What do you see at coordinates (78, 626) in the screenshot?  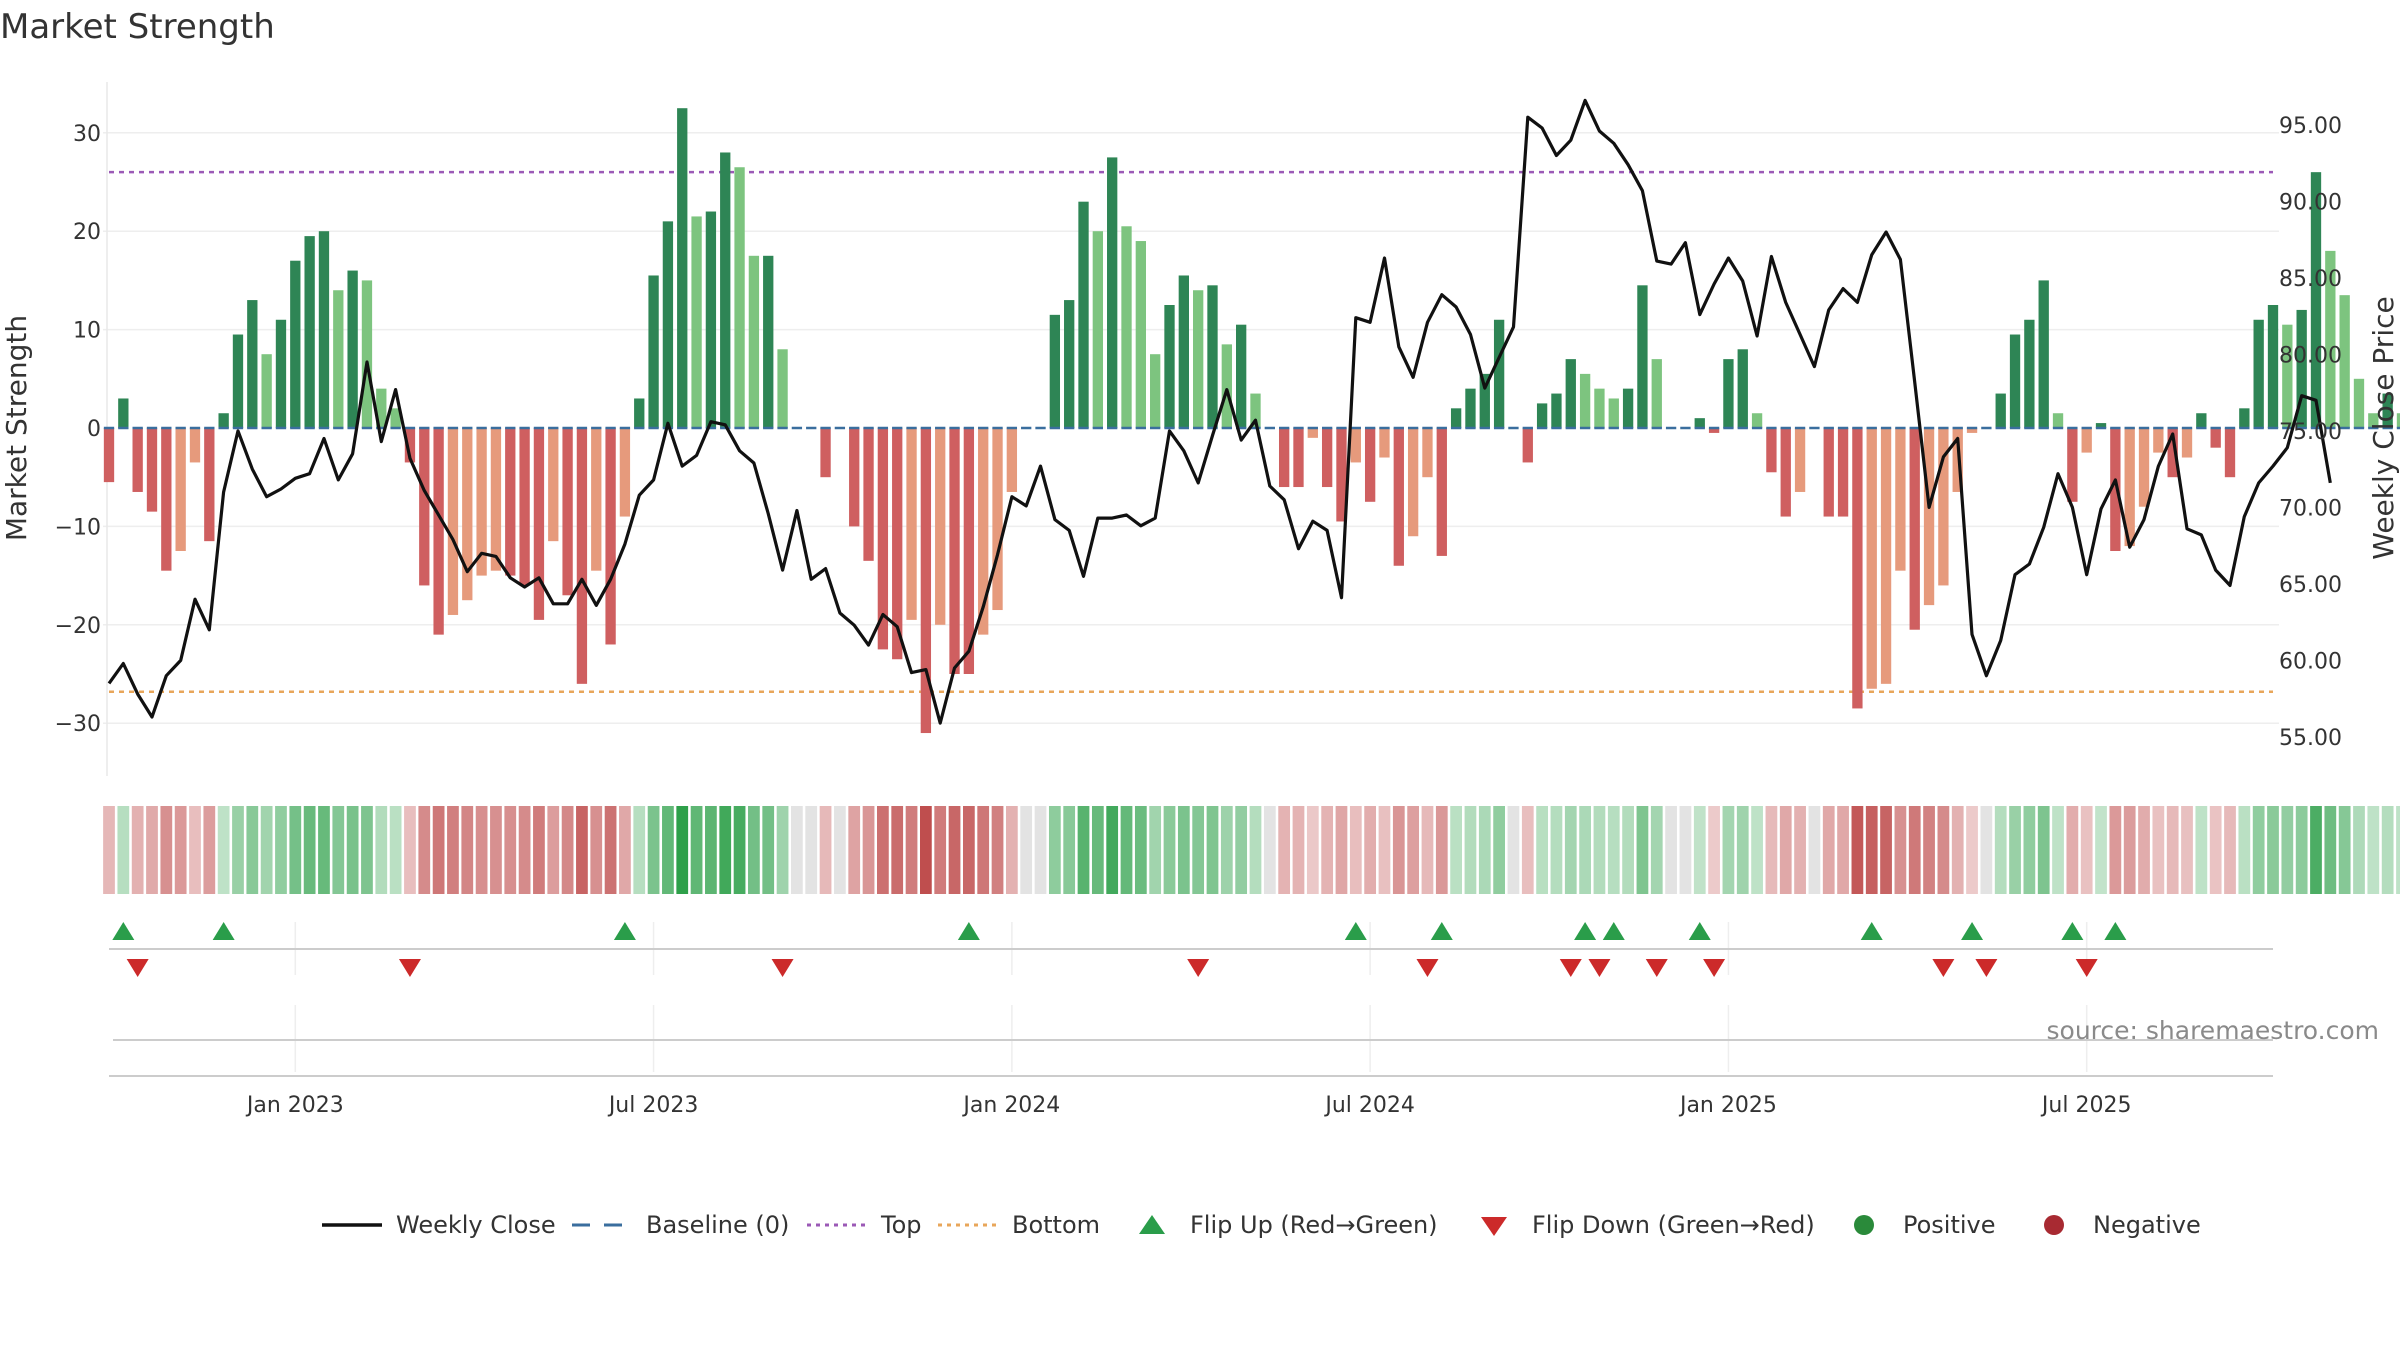 I see `y-tick-label: −20` at bounding box center [78, 626].